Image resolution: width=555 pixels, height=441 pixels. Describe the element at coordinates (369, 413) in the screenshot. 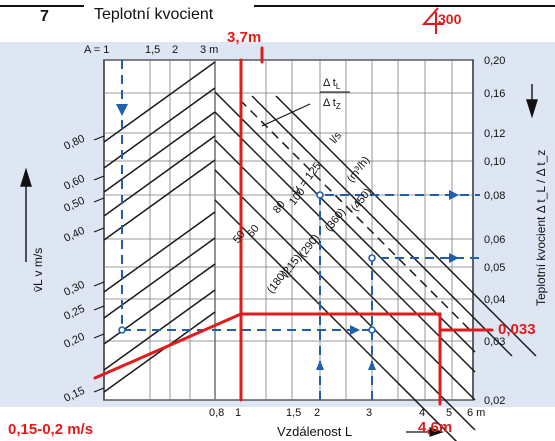

I see `x-tick-label: 3` at that location.